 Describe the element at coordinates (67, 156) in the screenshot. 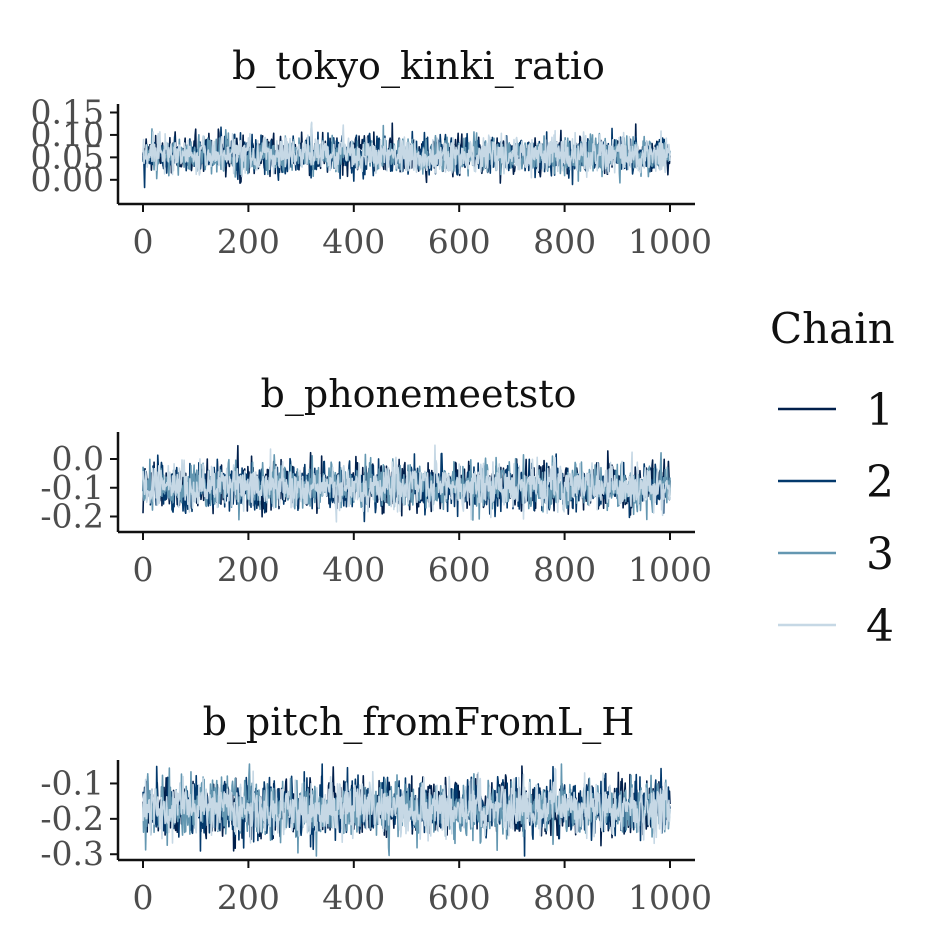

I see `y-tick-label: 0.05` at that location.